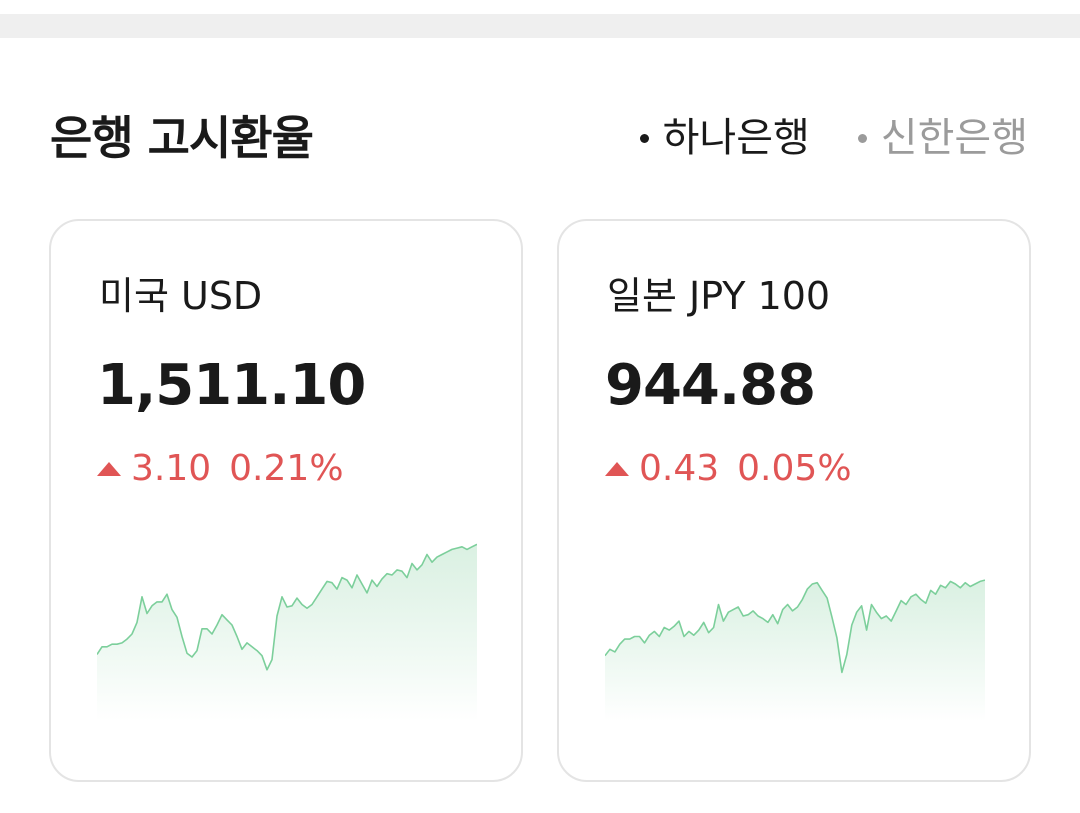 The image size is (1080, 813). Describe the element at coordinates (182, 138) in the screenshot. I see `section-title: 은행 고시환율` at that location.